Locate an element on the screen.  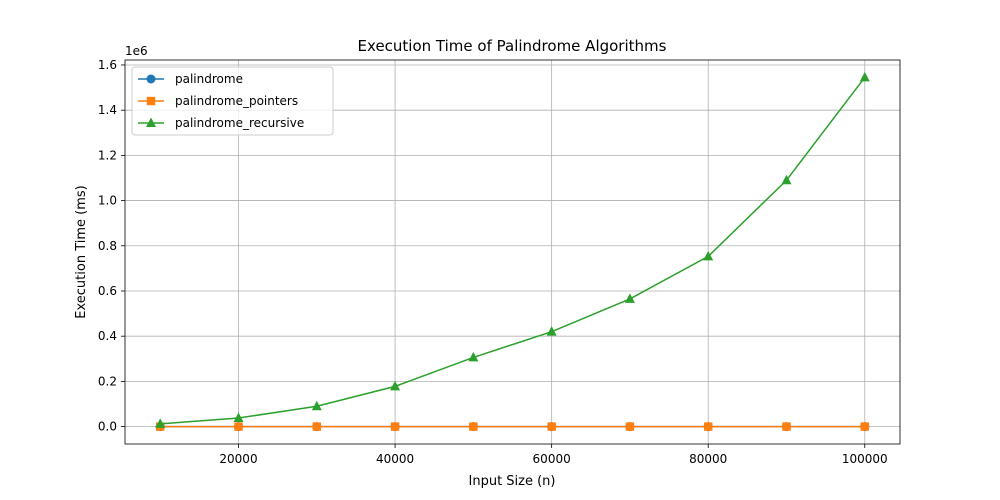
legend-entry: palindrome_recursive is located at coordinates (221, 123).